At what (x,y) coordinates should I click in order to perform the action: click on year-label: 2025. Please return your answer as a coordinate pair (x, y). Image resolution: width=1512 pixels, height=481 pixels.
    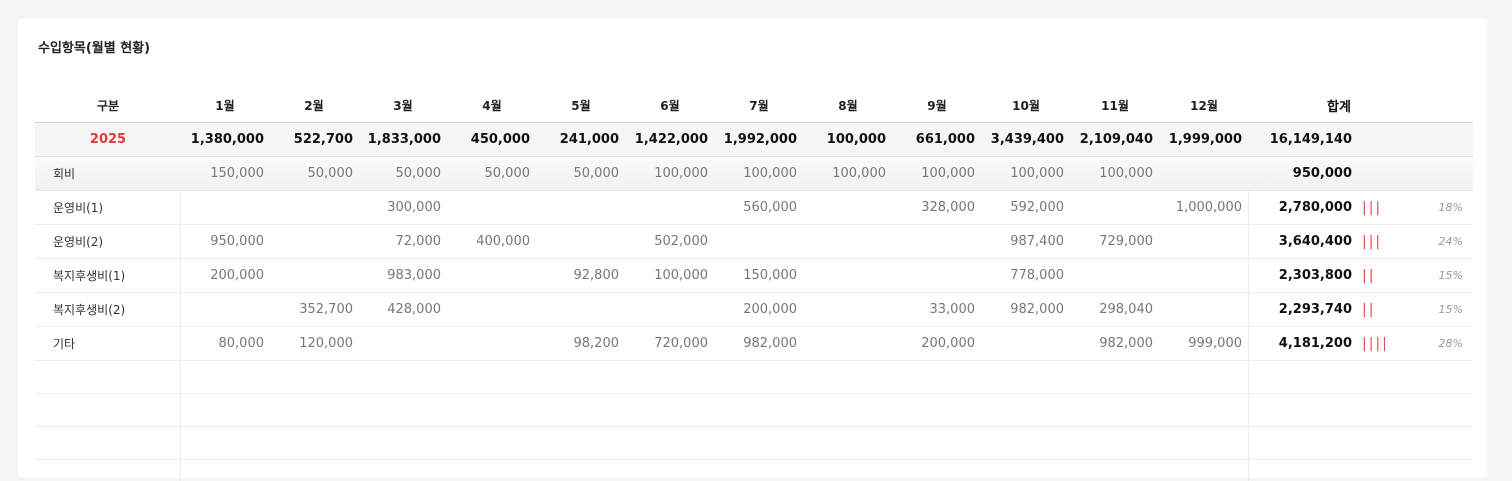
    Looking at the image, I should click on (108, 139).